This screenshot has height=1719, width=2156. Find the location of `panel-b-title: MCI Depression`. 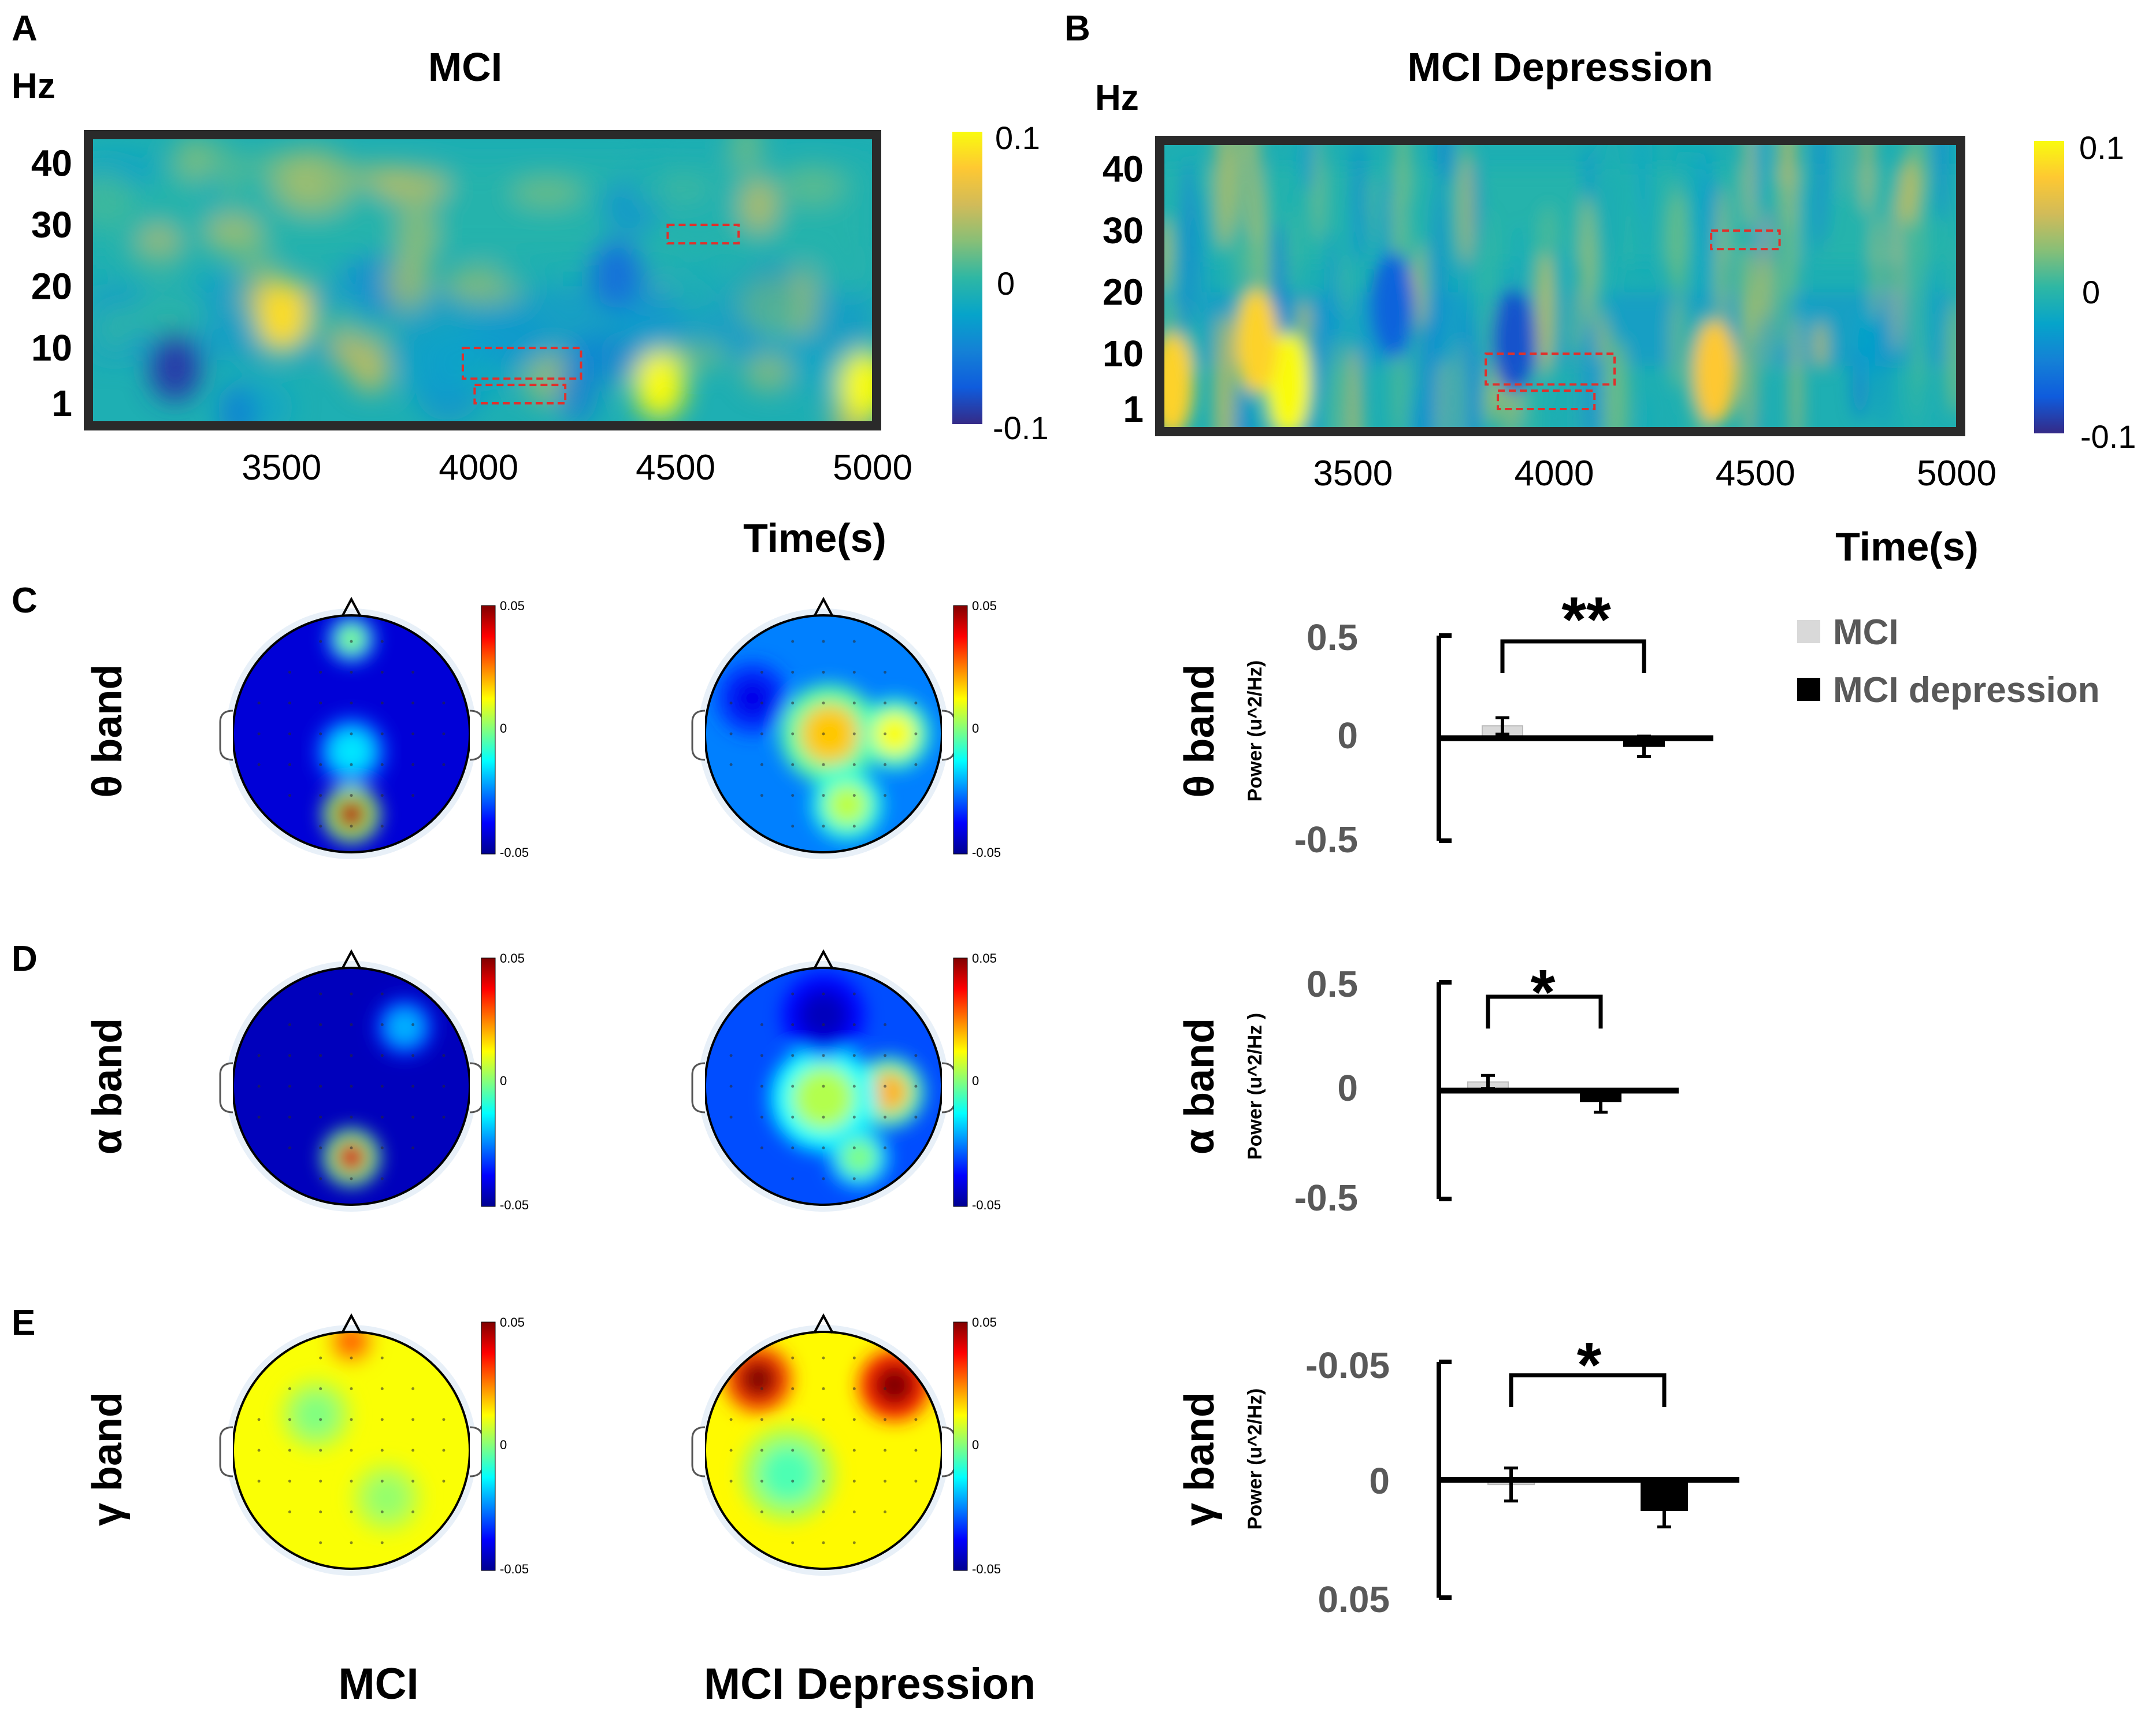

panel-b-title: MCI Depression is located at coordinates (1560, 67).